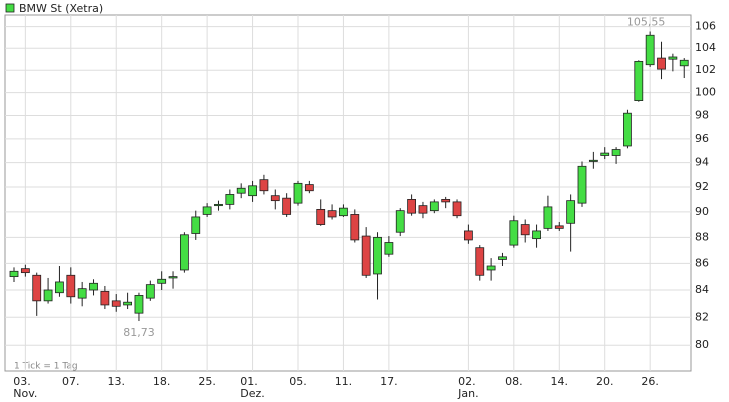 The height and width of the screenshot is (402, 729). Describe the element at coordinates (702, 138) in the screenshot. I see `y-tick-label: 96` at that location.